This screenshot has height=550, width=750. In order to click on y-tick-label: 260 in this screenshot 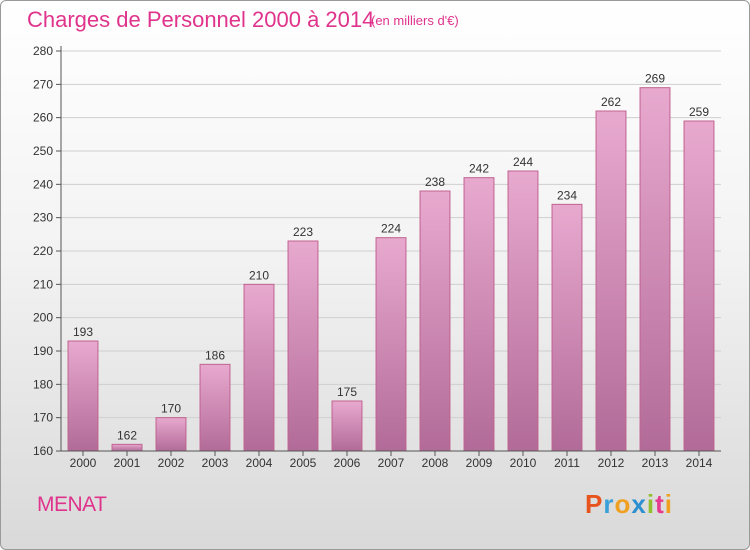, I will do `click(43, 118)`.